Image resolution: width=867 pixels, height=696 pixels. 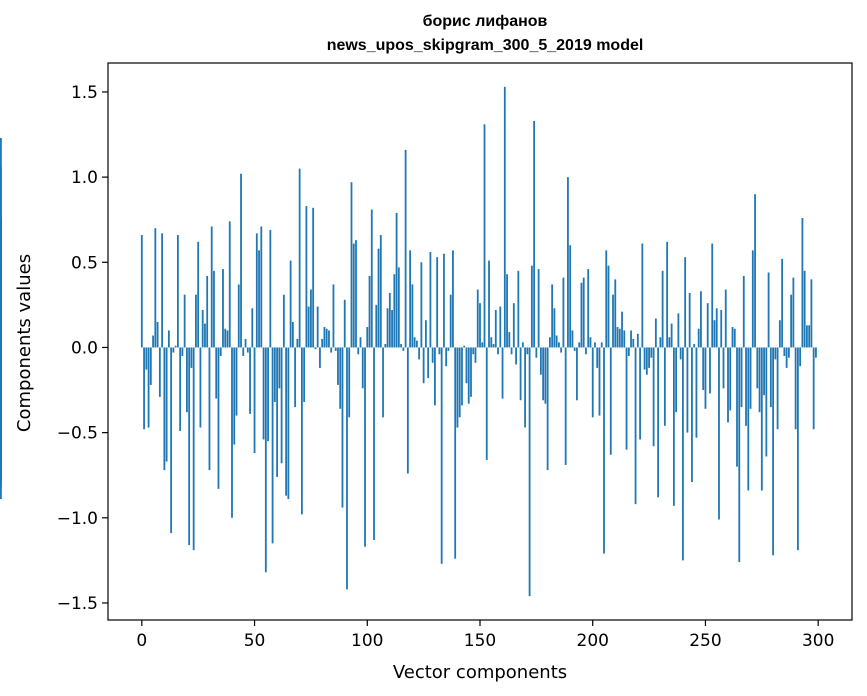 What do you see at coordinates (818, 641) in the screenshot?
I see `x-tick-label: 300` at bounding box center [818, 641].